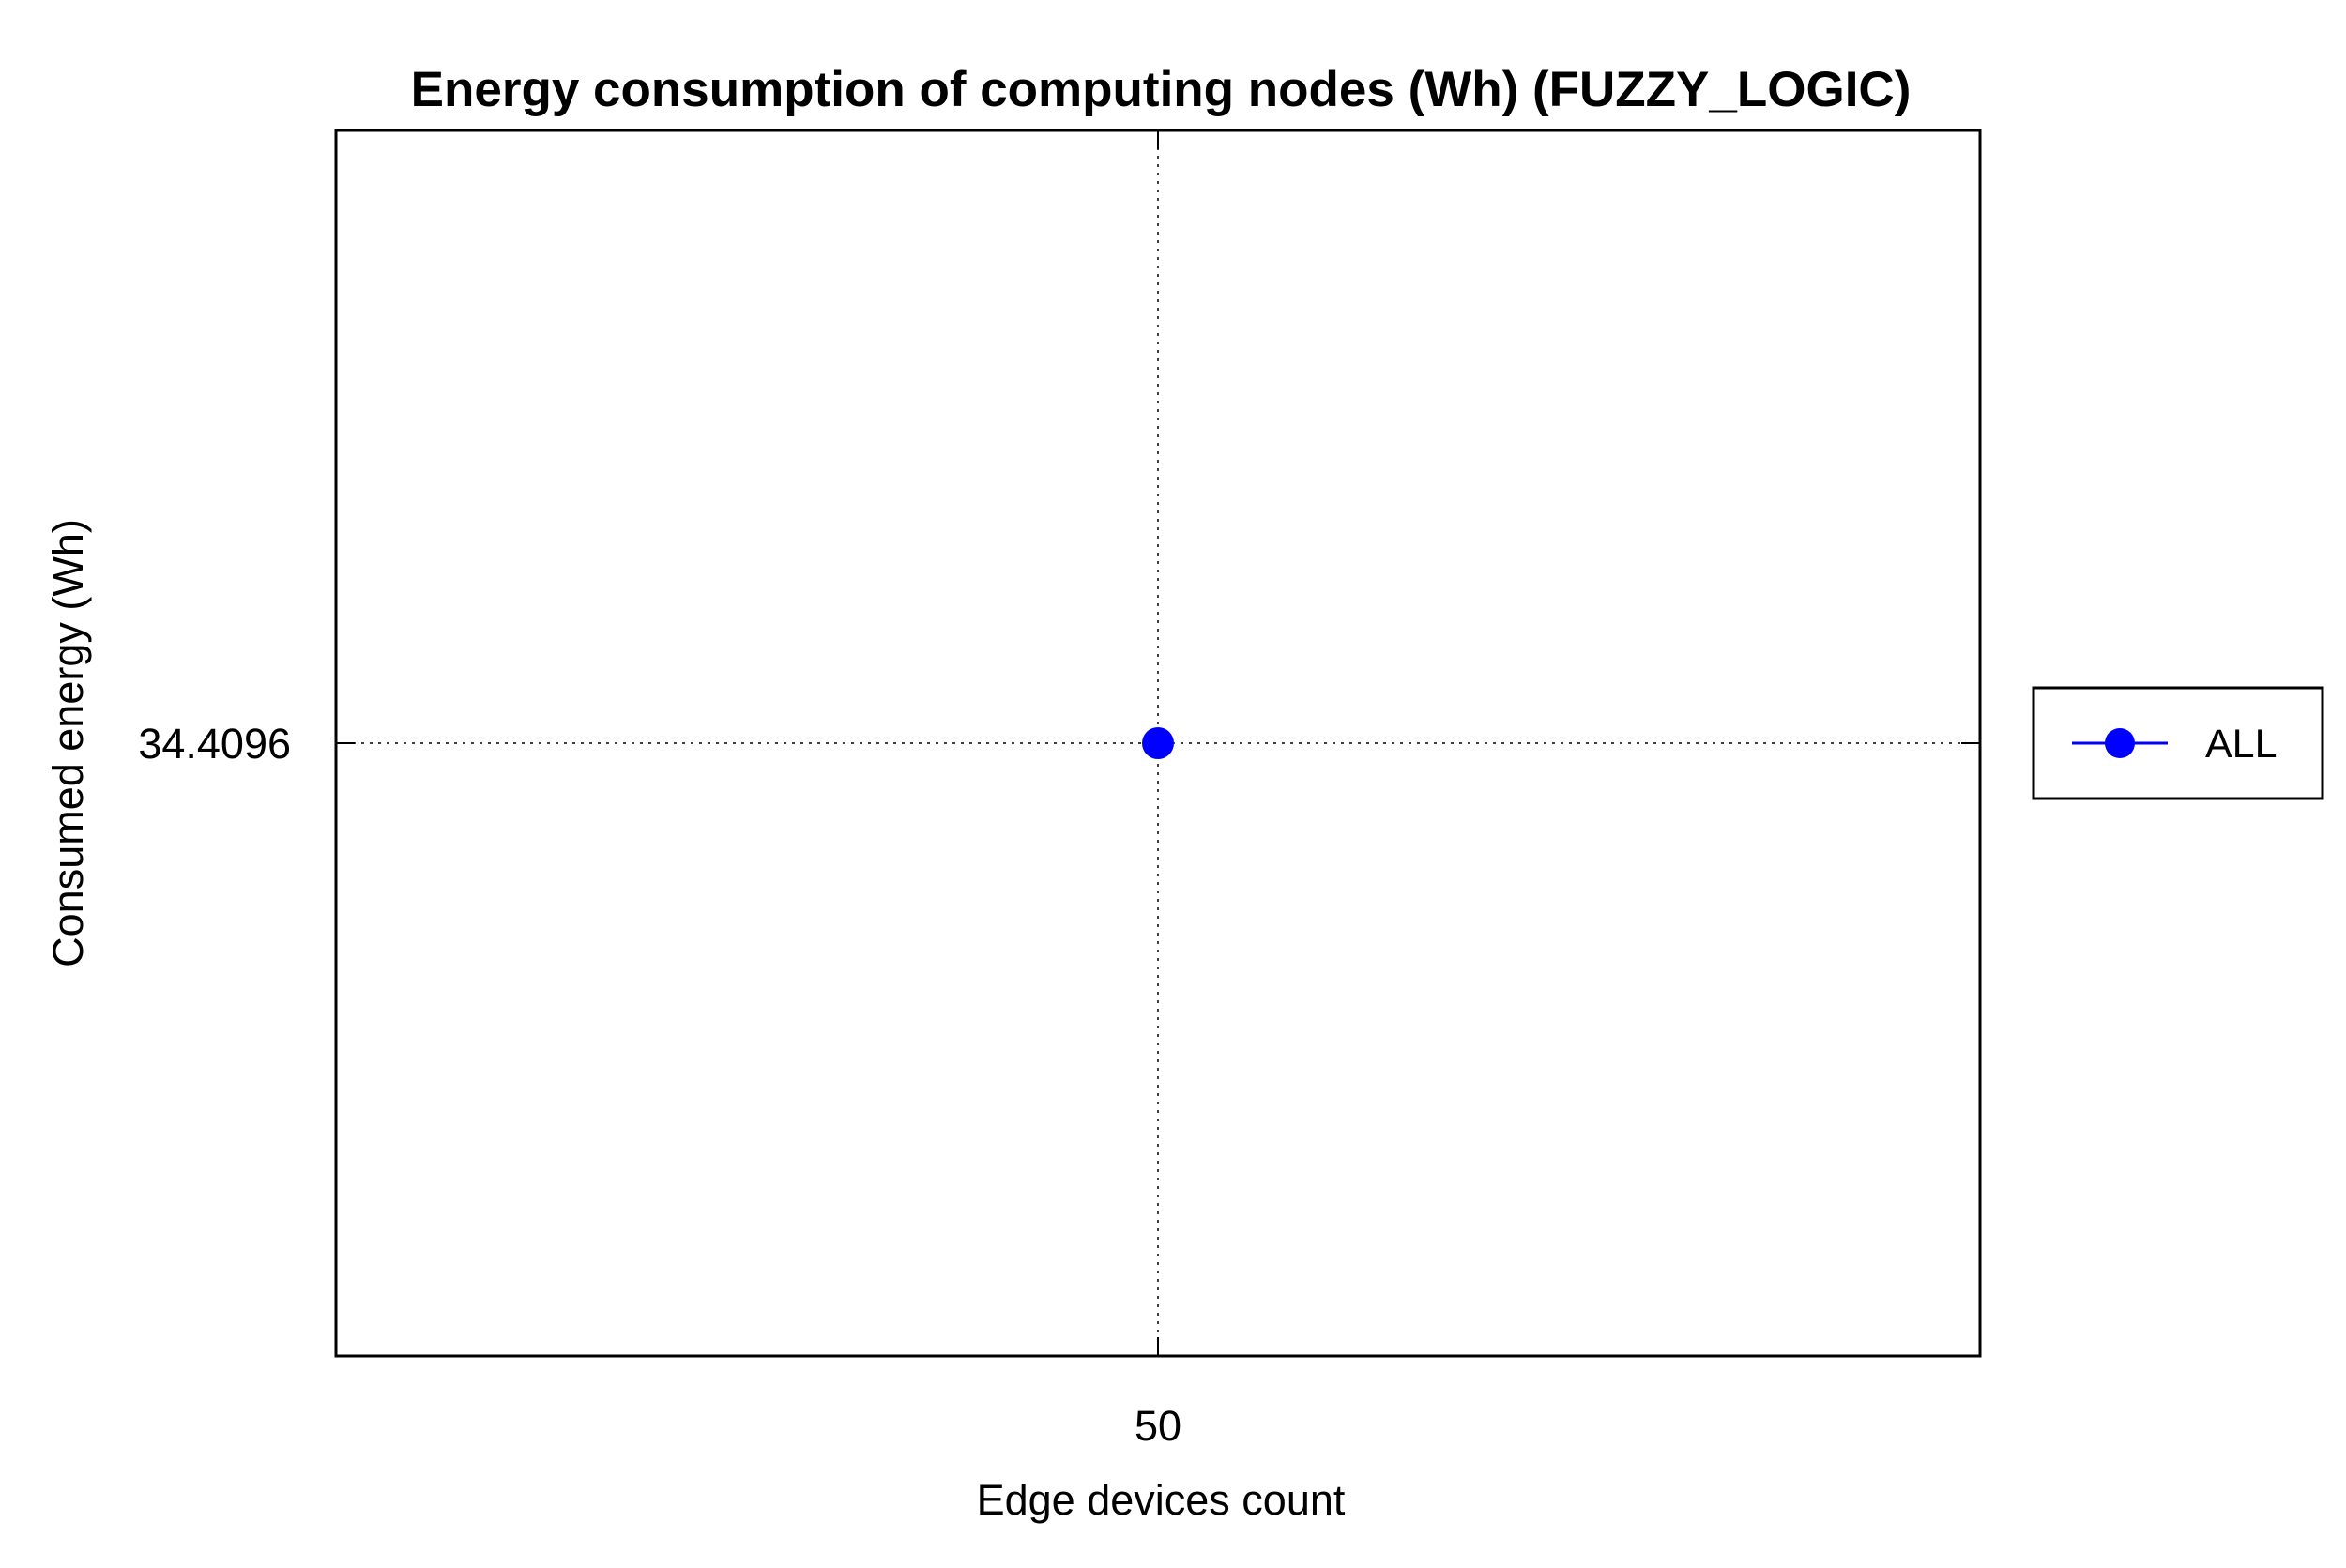  I want to click on marks-layer, so click(1158, 743).